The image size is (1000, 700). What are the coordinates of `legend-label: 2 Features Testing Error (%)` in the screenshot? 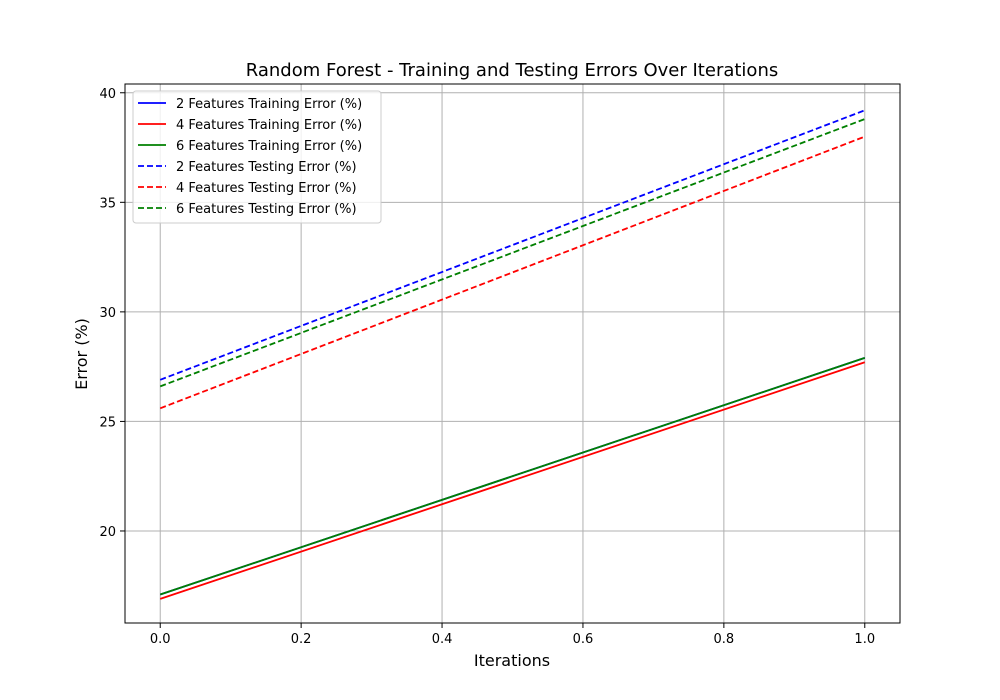 It's located at (266, 167).